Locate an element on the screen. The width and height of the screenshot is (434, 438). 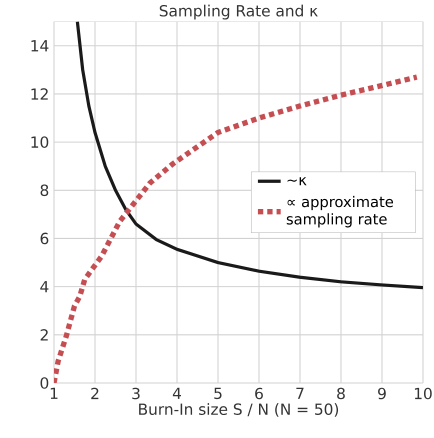
x-tick-label: 8 is located at coordinates (341, 394).